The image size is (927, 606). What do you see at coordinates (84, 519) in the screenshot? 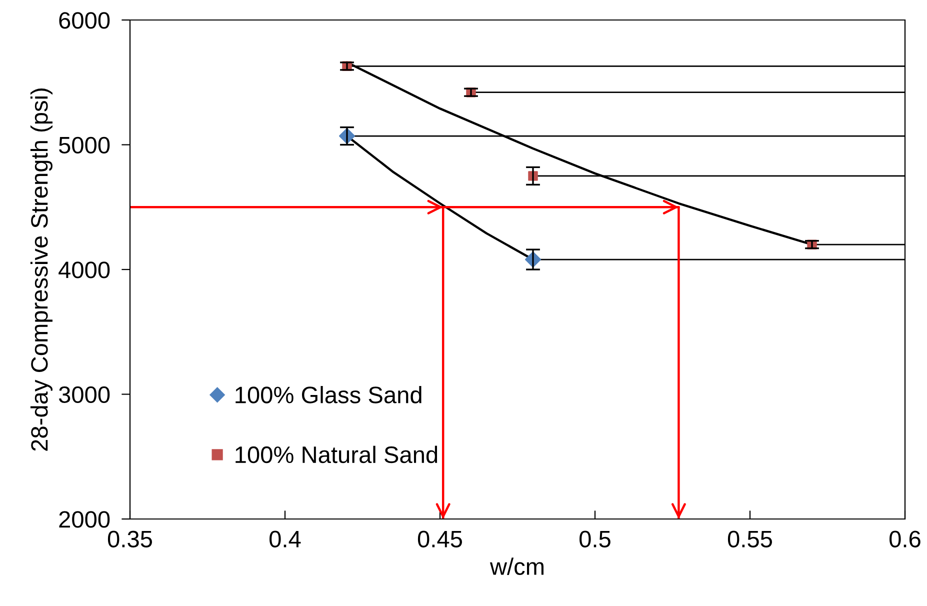
I see `y-tick-label: 2000` at bounding box center [84, 519].